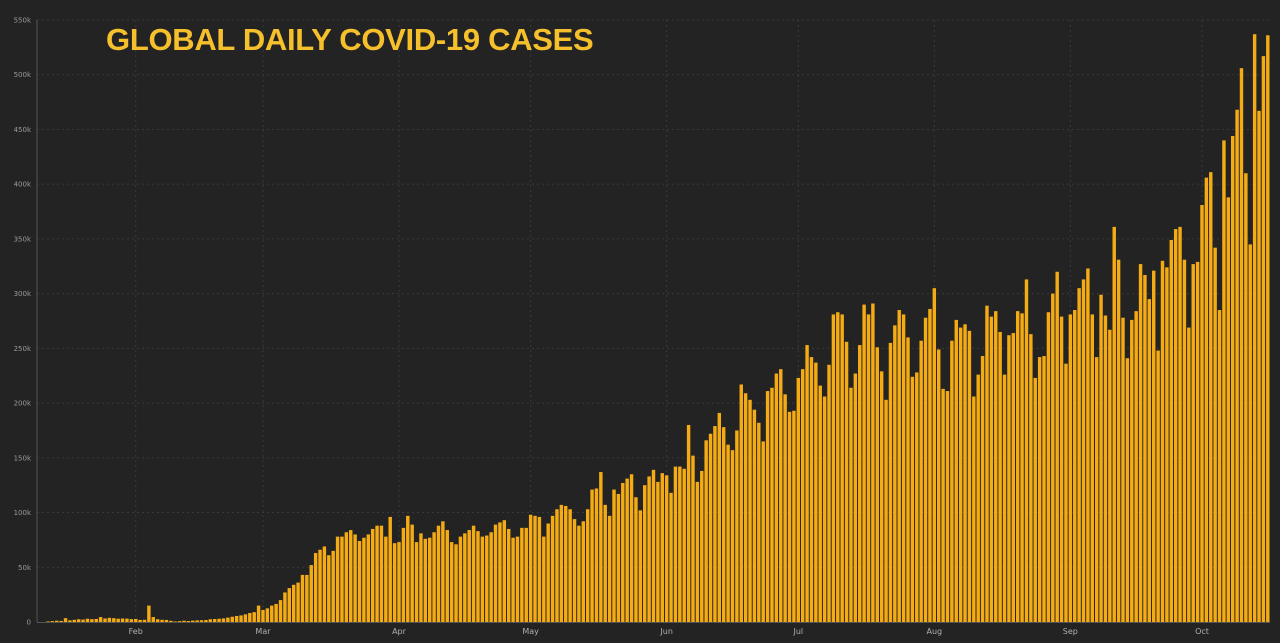 Image resolution: width=1280 pixels, height=643 pixels. What do you see at coordinates (935, 631) in the screenshot?
I see `x-tick-label: Aug` at bounding box center [935, 631].